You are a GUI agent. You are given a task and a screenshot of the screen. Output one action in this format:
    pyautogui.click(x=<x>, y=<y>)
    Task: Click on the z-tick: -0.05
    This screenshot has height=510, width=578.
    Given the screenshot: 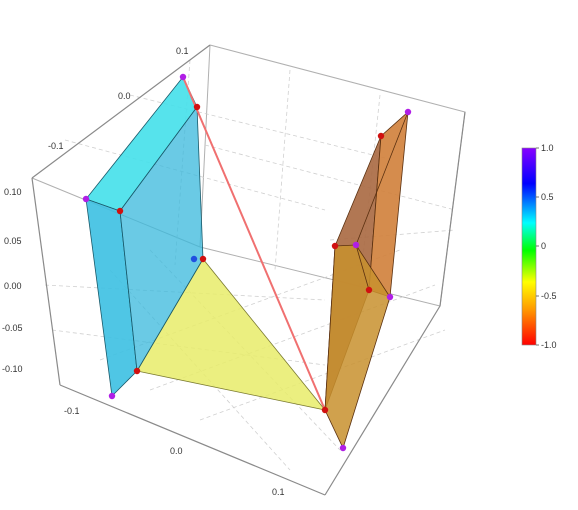 What is the action you would take?
    pyautogui.click(x=12, y=328)
    